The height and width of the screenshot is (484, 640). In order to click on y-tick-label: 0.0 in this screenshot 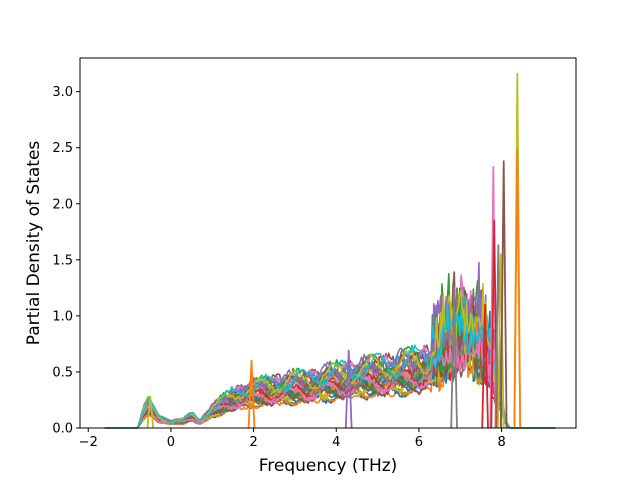, I will do `click(62, 429)`.